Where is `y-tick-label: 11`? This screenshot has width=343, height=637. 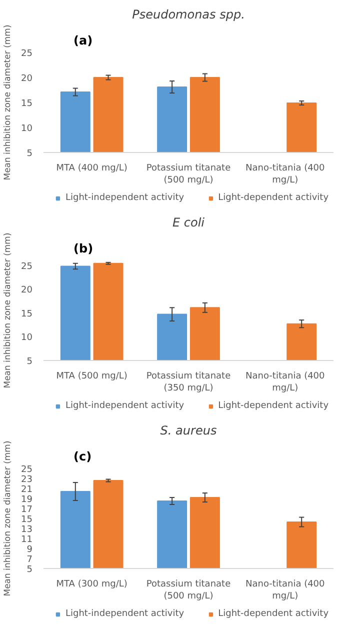 y-tick-label: 11 is located at coordinates (26, 540).